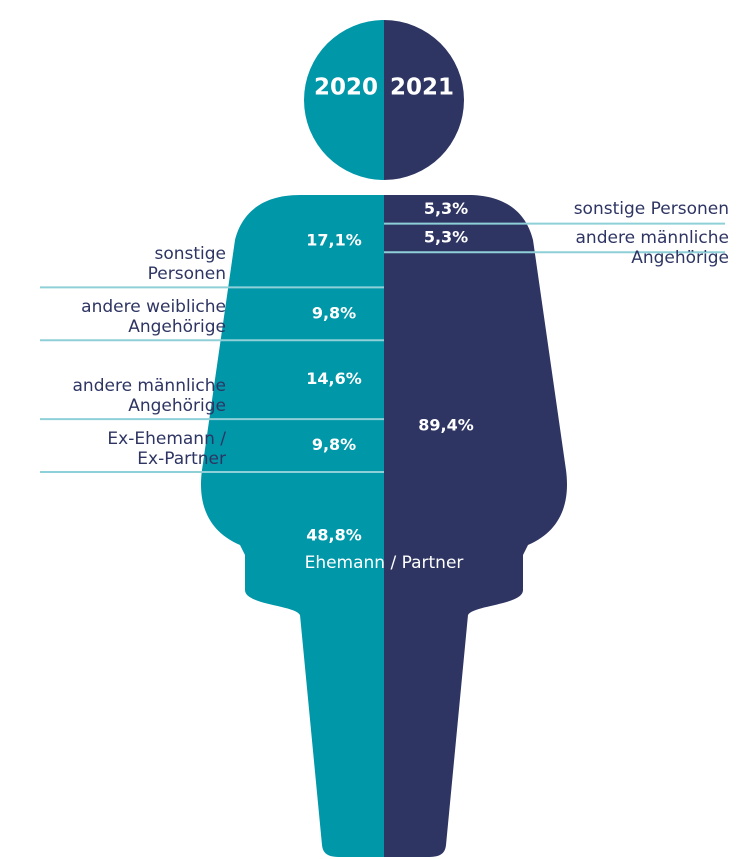 This screenshot has width=747, height=859. What do you see at coordinates (334, 378) in the screenshot?
I see `value-label: 14,6%` at bounding box center [334, 378].